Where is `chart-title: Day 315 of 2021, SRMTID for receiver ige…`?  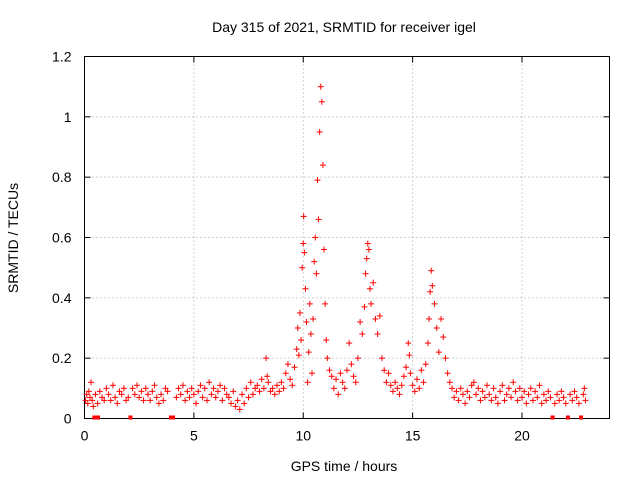
chart-title: Day 315 of 2021, SRMTID for receiver ige… is located at coordinates (344, 27).